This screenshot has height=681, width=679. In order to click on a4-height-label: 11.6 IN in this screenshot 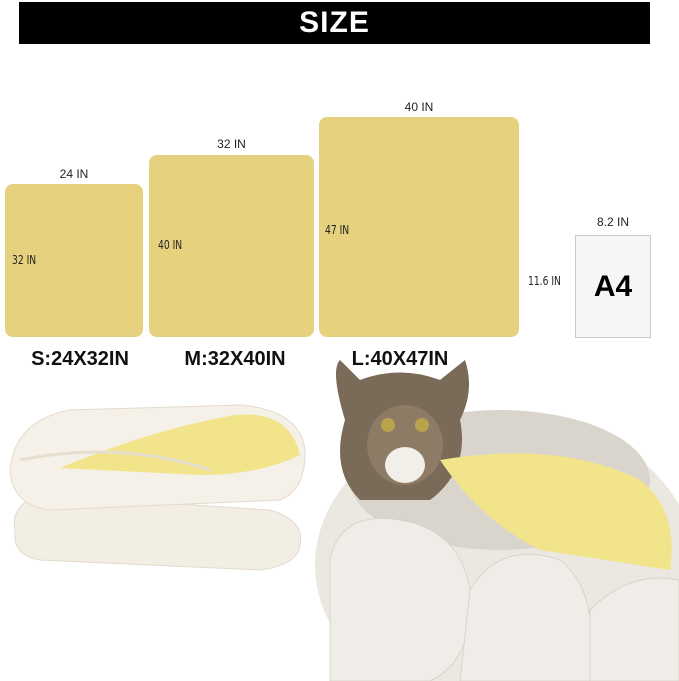, I will do `click(544, 281)`.